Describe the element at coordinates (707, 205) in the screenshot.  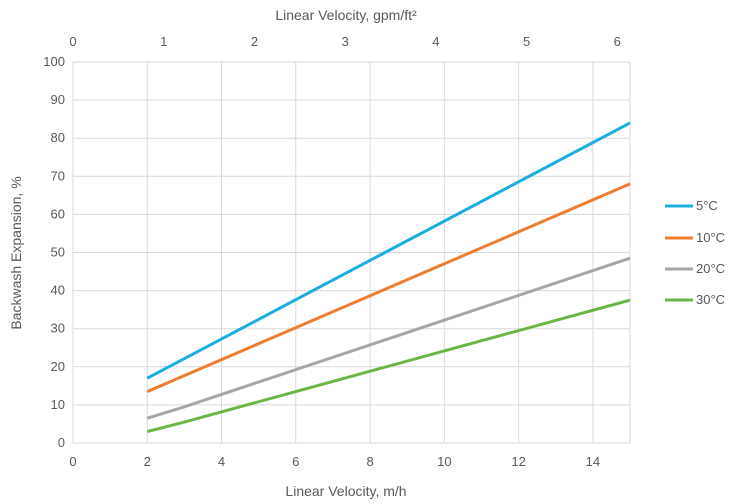
I see `legend-label: 5°C` at that location.